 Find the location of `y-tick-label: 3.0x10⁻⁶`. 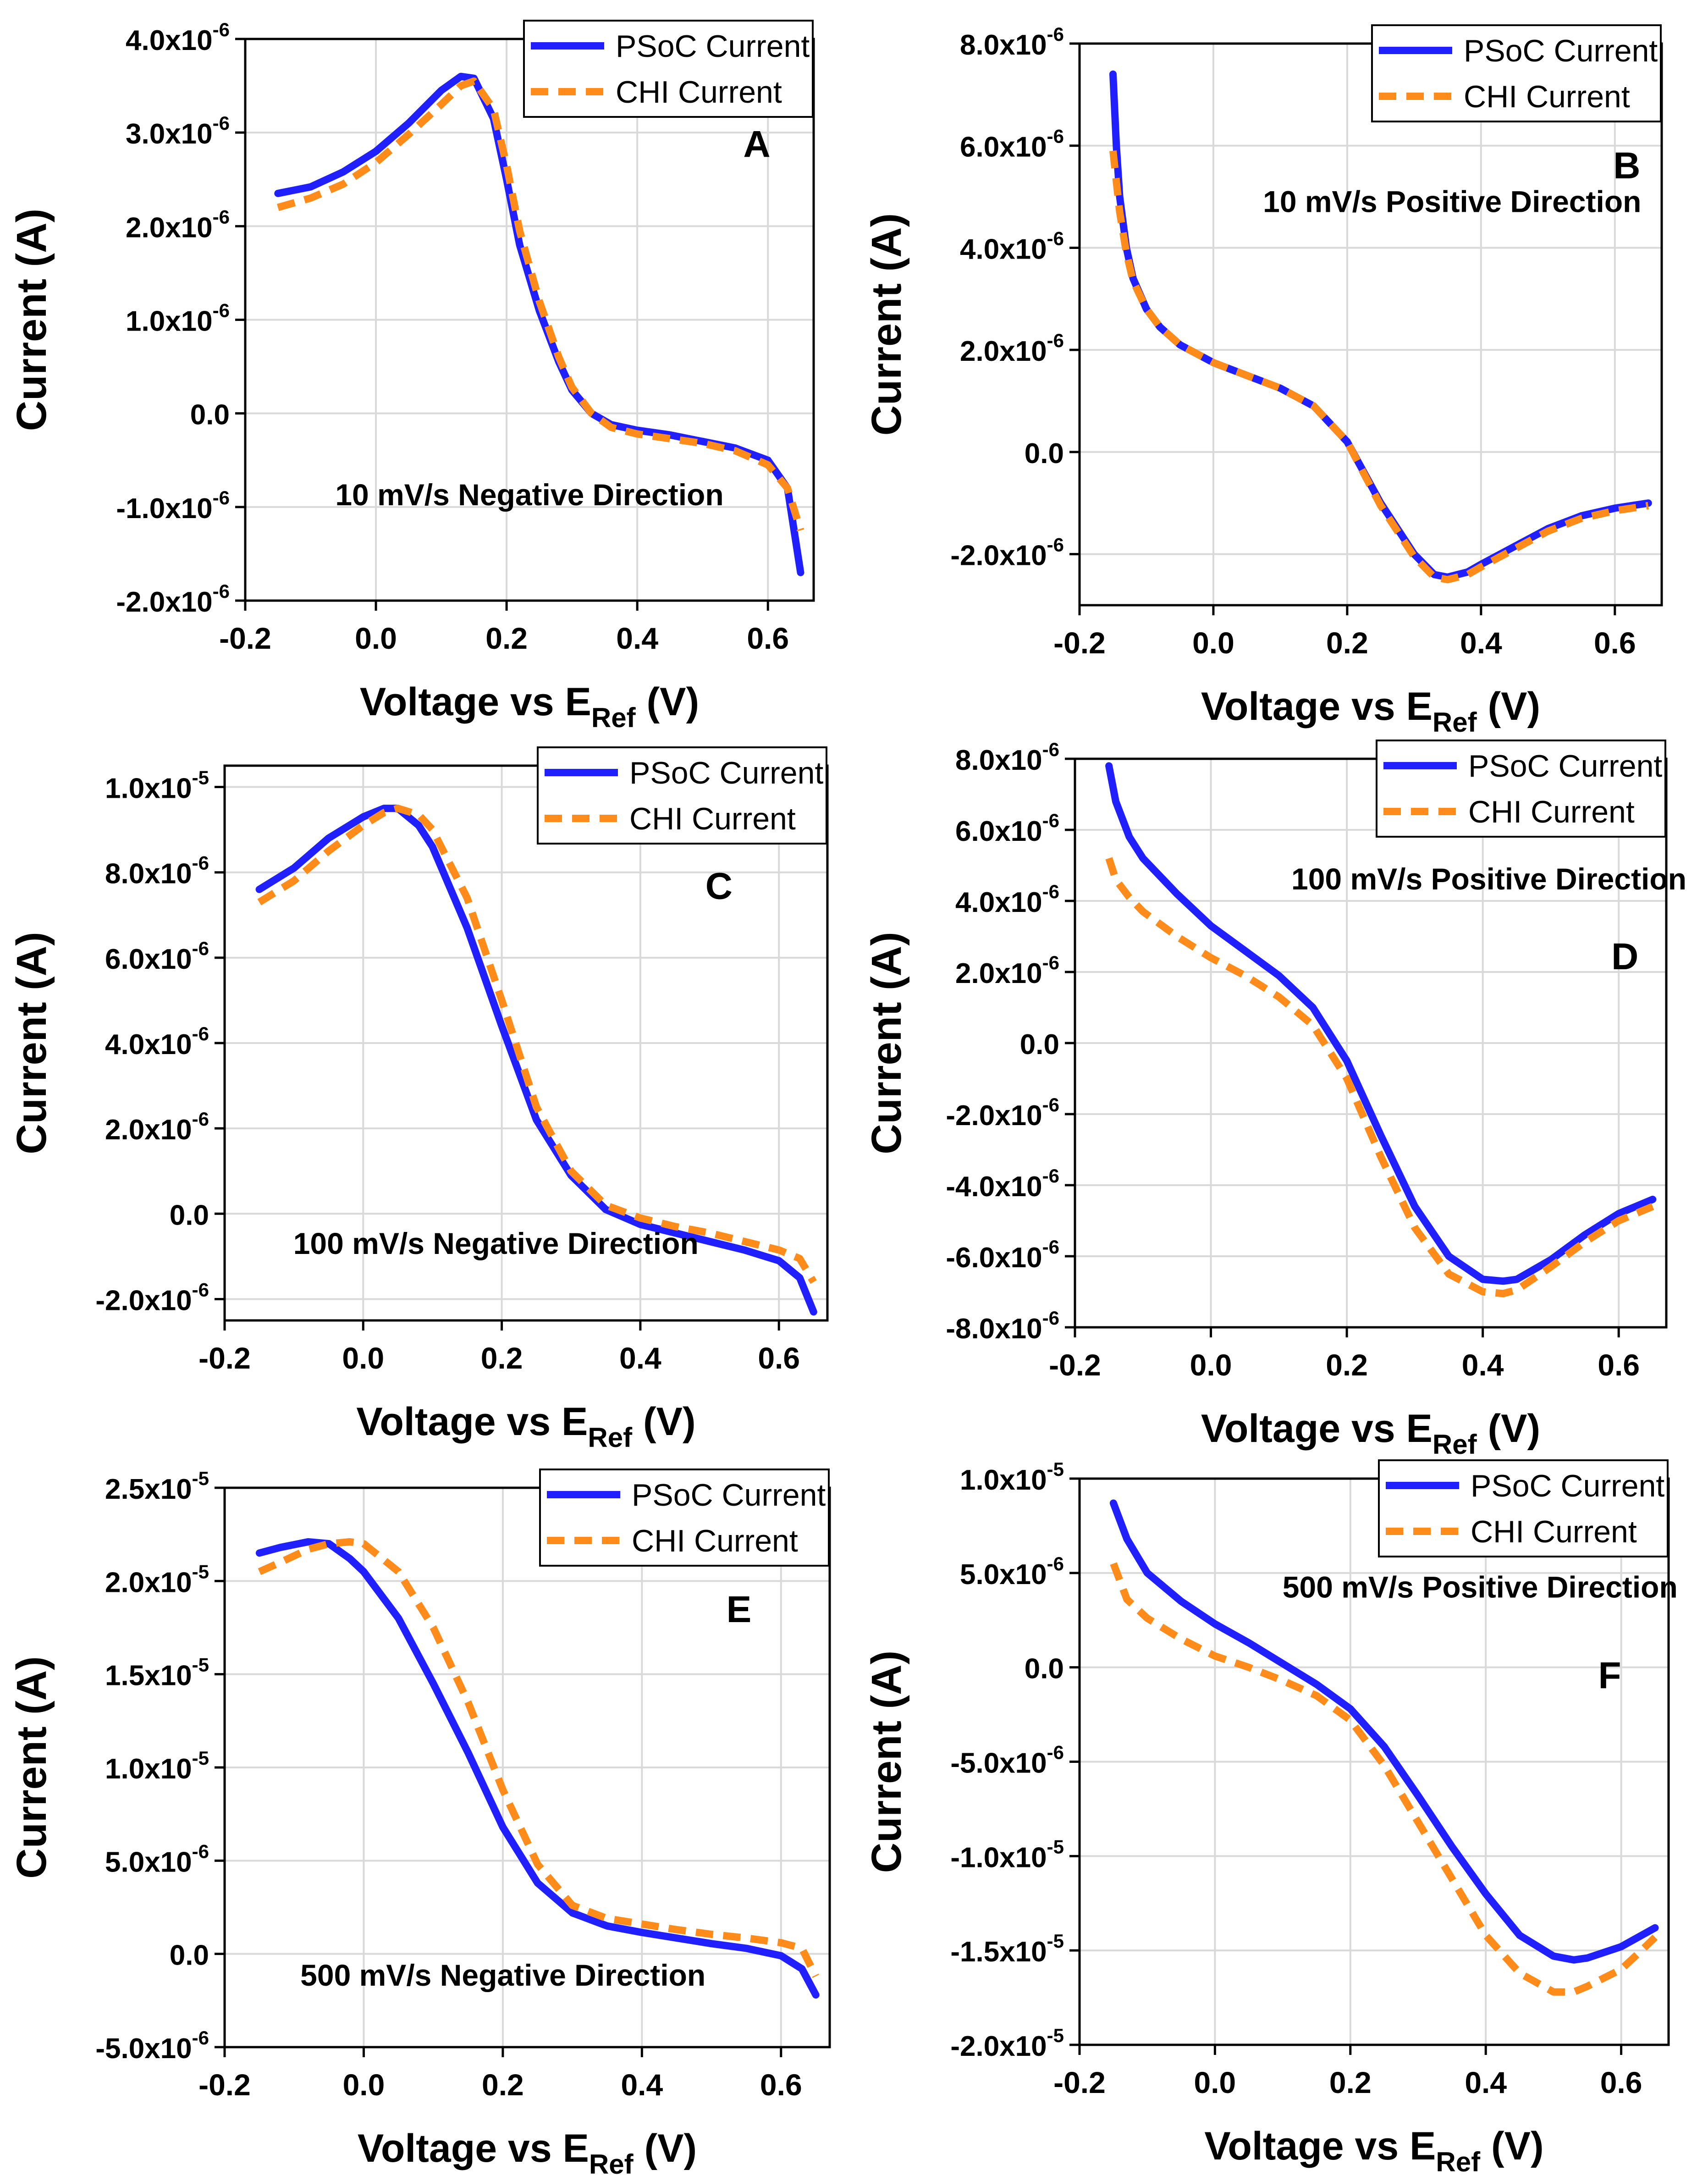

y-tick-label: 3.0x10⁻⁶ is located at coordinates (178, 131).